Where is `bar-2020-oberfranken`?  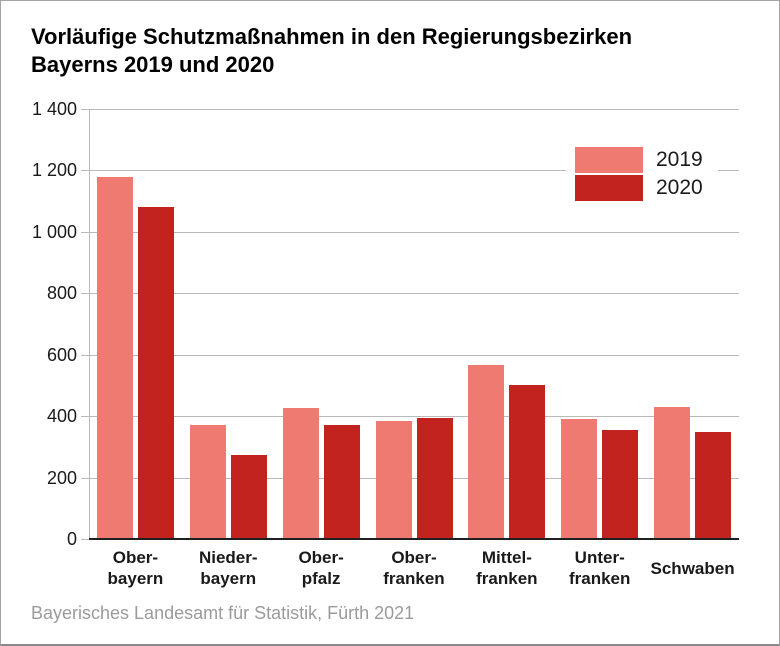
bar-2020-oberfranken is located at coordinates (434, 478).